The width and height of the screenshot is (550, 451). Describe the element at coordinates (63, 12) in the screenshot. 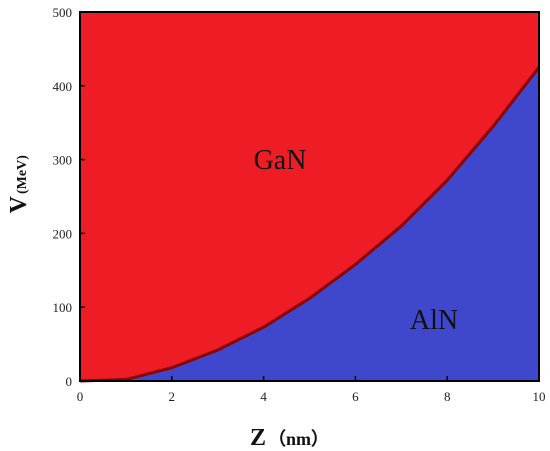

I see `y-tick-label: 500` at that location.